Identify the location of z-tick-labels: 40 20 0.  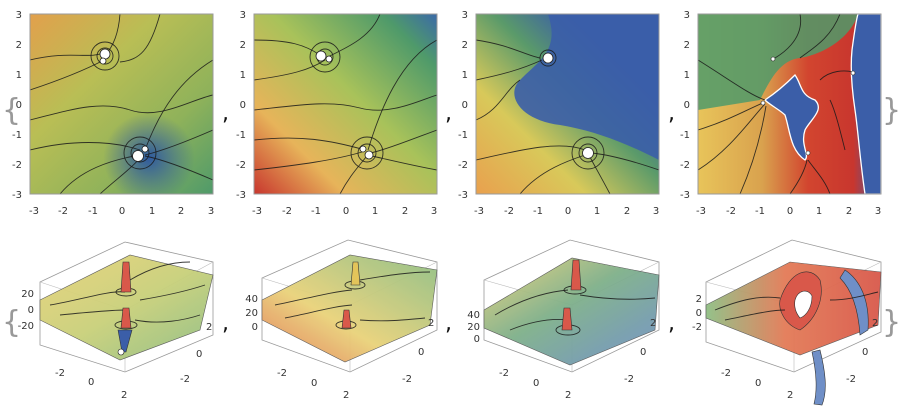
(473, 327).